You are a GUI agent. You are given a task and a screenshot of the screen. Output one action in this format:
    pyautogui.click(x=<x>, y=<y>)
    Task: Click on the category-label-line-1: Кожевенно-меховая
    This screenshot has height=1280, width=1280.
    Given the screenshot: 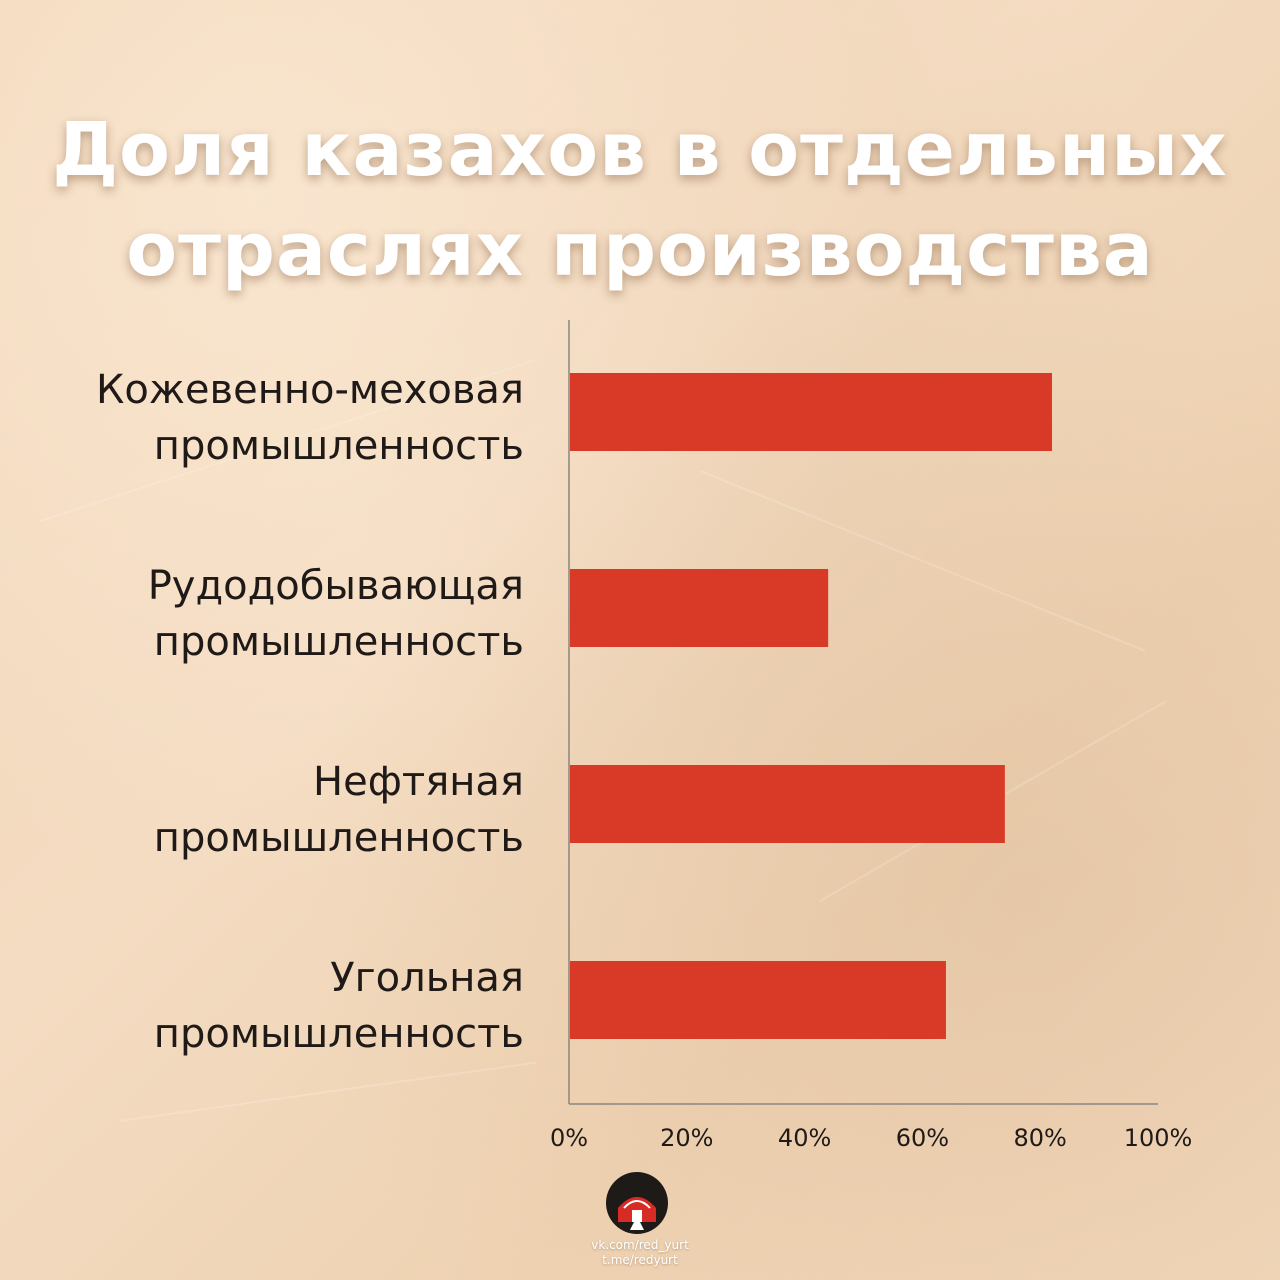 What is the action you would take?
    pyautogui.click(x=310, y=390)
    